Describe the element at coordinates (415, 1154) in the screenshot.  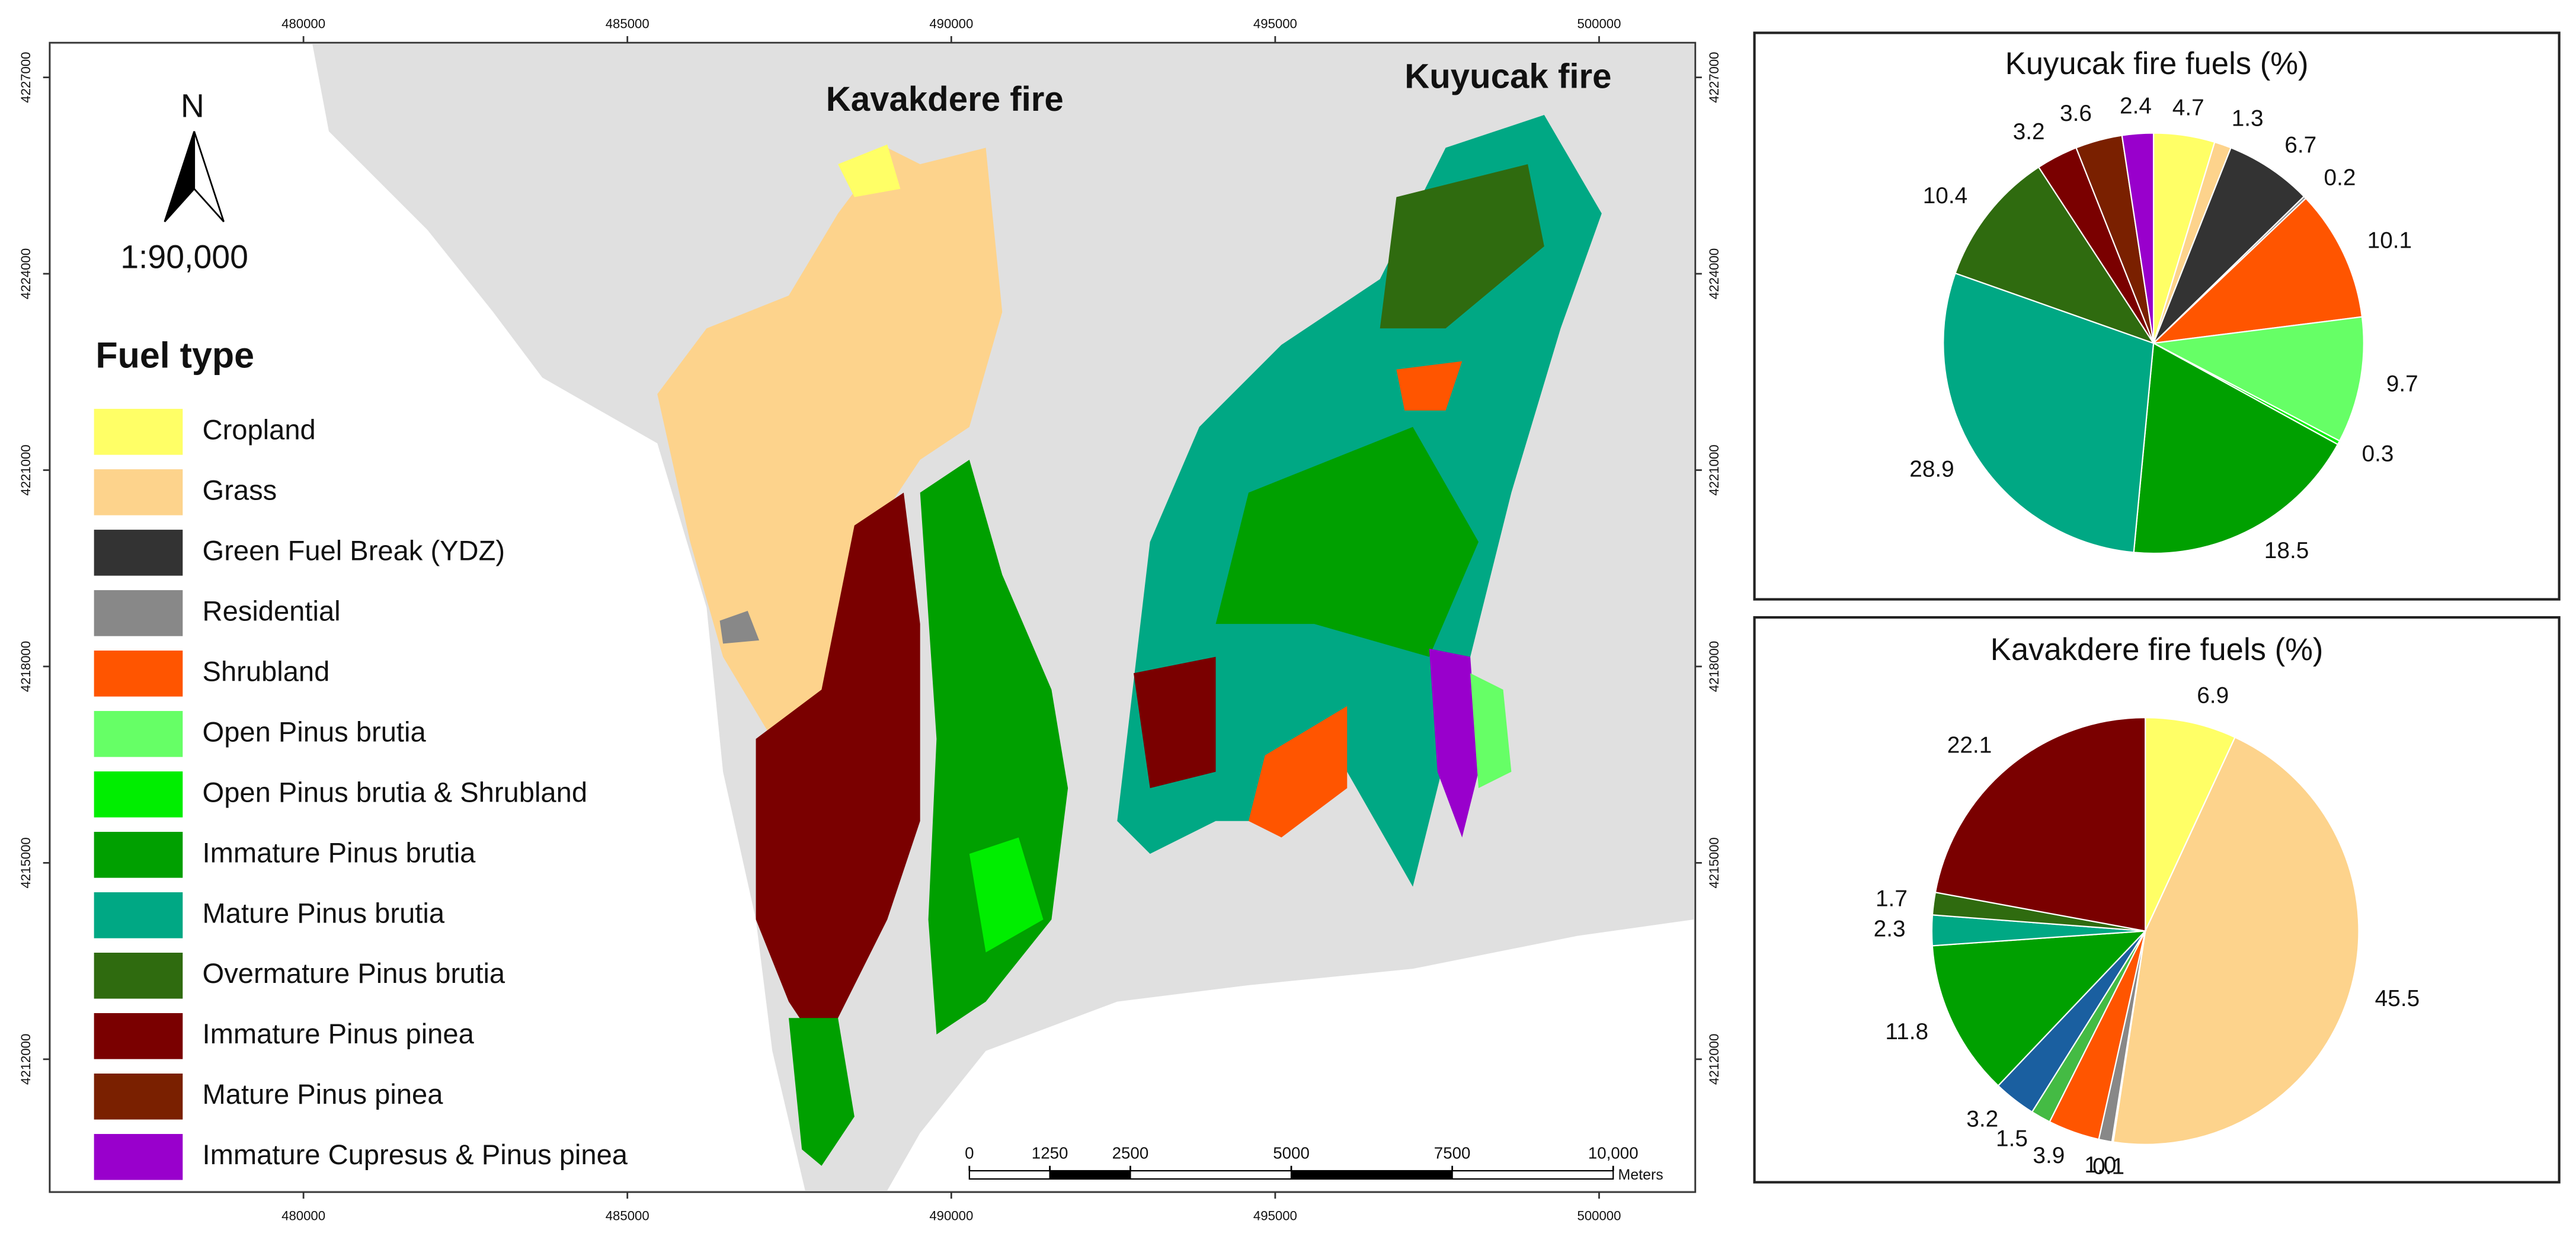
I see `legend-label: Immature Cupresus & Pinus pinea` at that location.